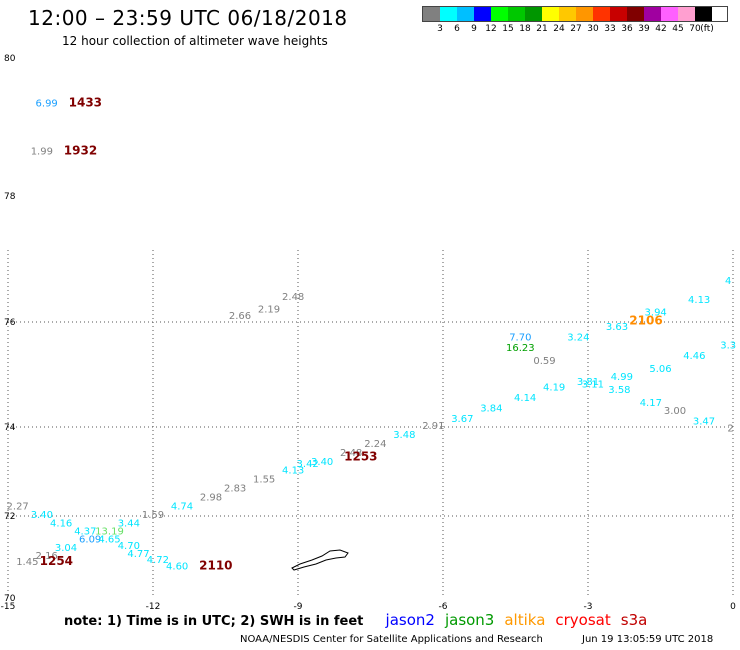 The image size is (740, 650). Describe the element at coordinates (660, 369) in the screenshot. I see `swh-value: 5.06` at that location.